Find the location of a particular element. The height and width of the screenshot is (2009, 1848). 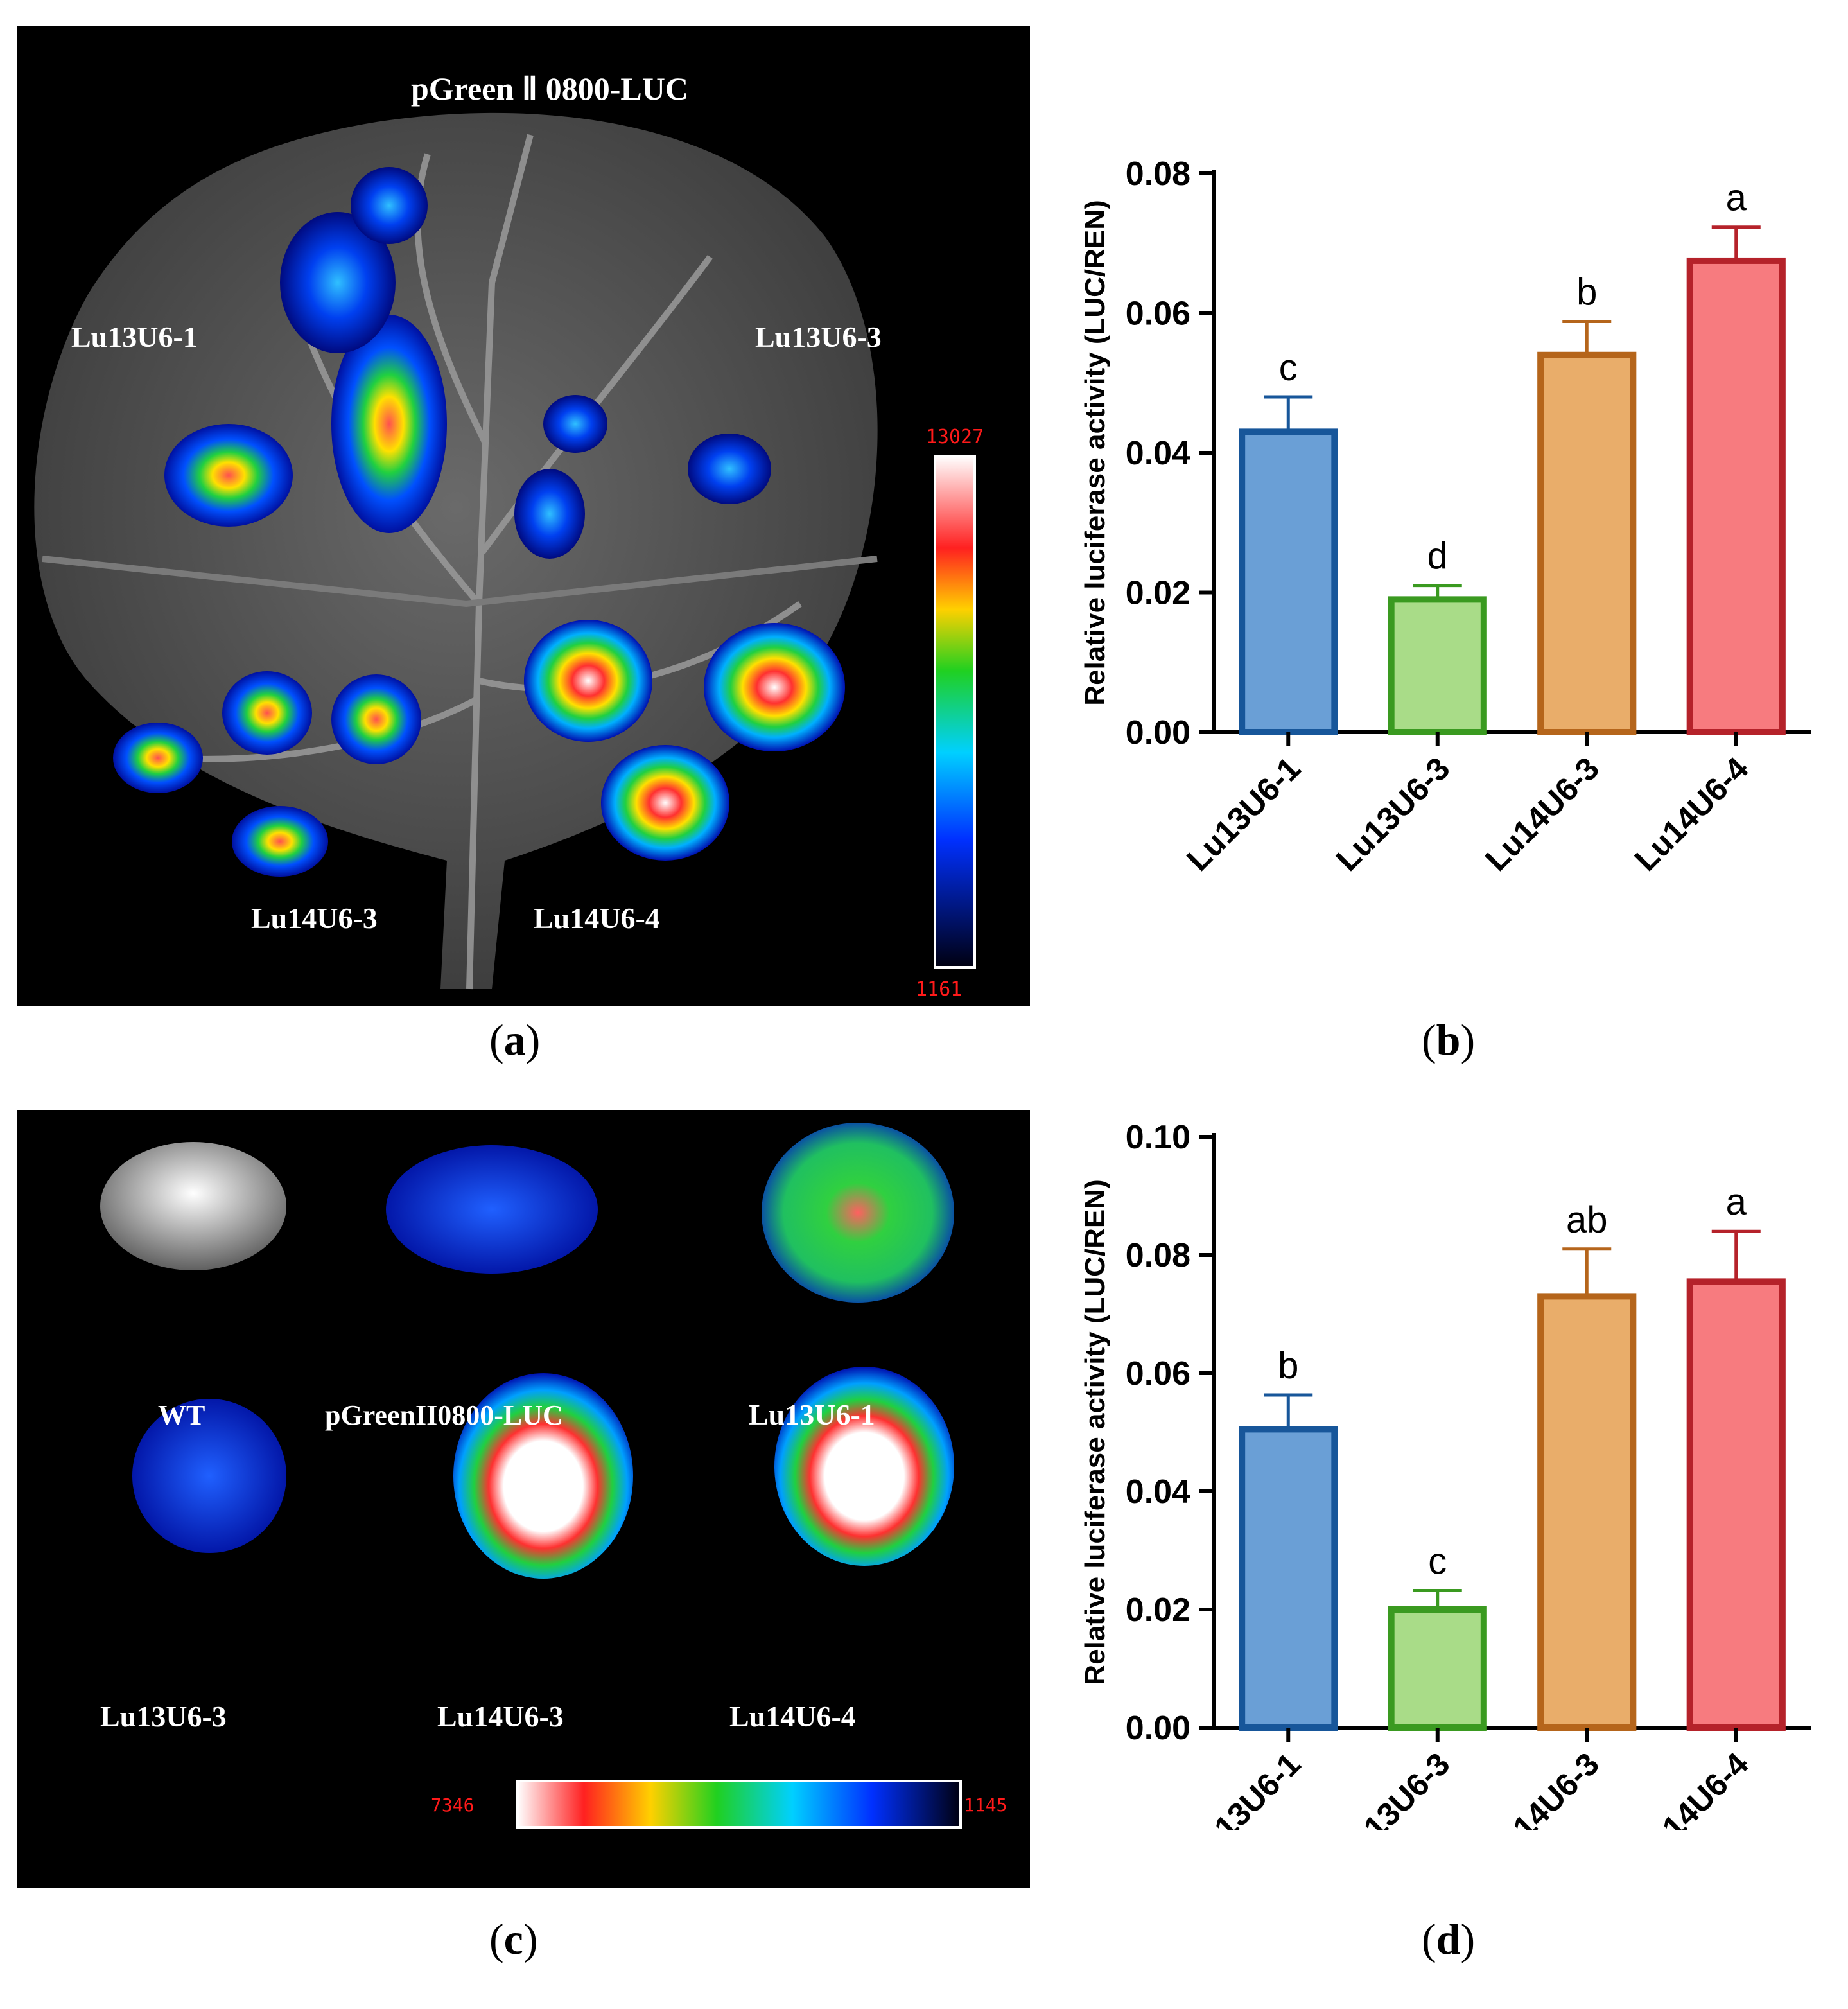

caption-b: (b) is located at coordinates (1448, 1040).